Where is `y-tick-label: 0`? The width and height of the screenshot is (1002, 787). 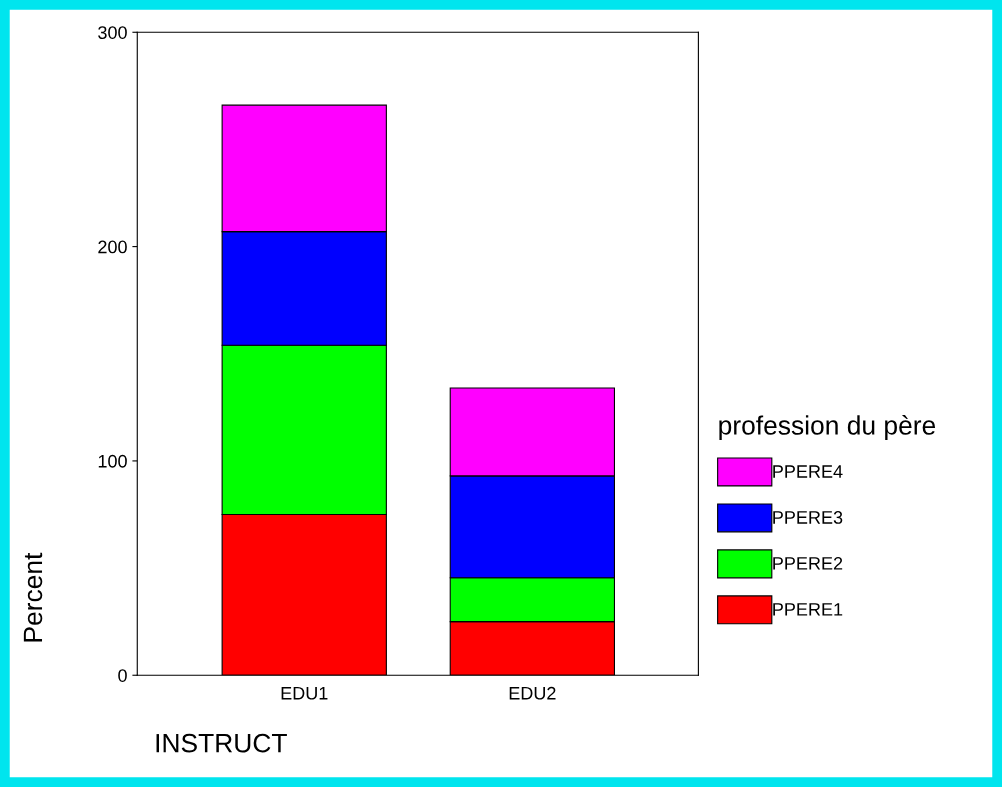 y-tick-label: 0 is located at coordinates (122, 675).